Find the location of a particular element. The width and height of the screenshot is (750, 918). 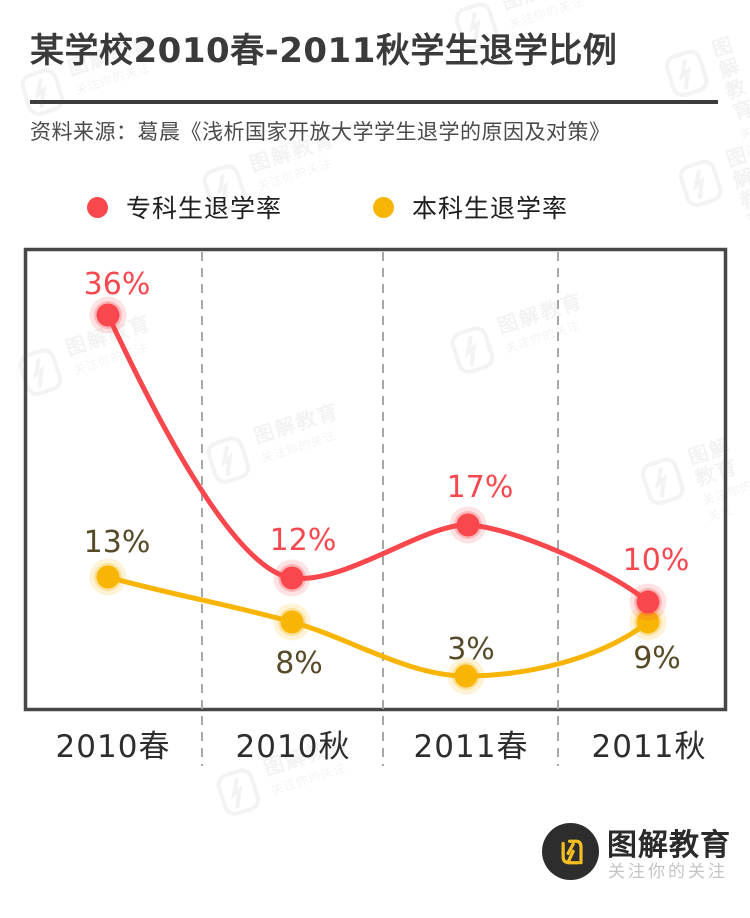

watermark-logo-icon is located at coordinates (700, 183).